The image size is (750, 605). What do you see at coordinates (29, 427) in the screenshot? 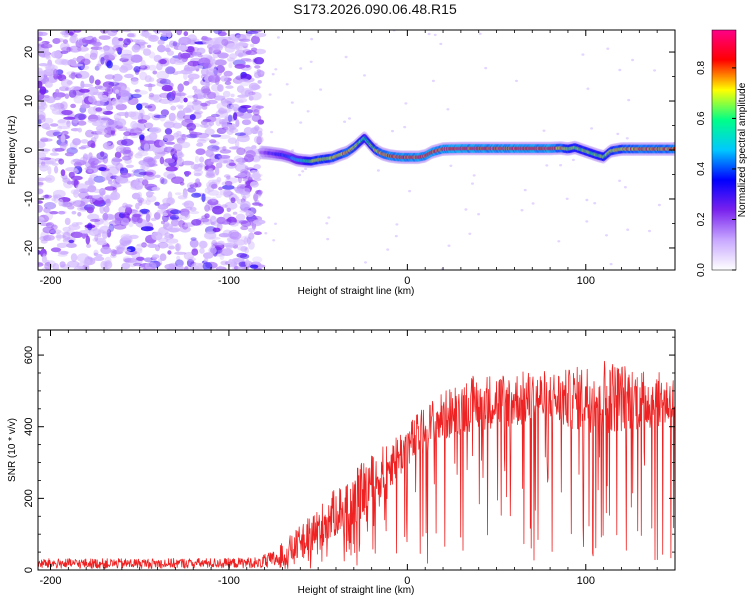
I see `y-tick-label: 400` at bounding box center [29, 427].